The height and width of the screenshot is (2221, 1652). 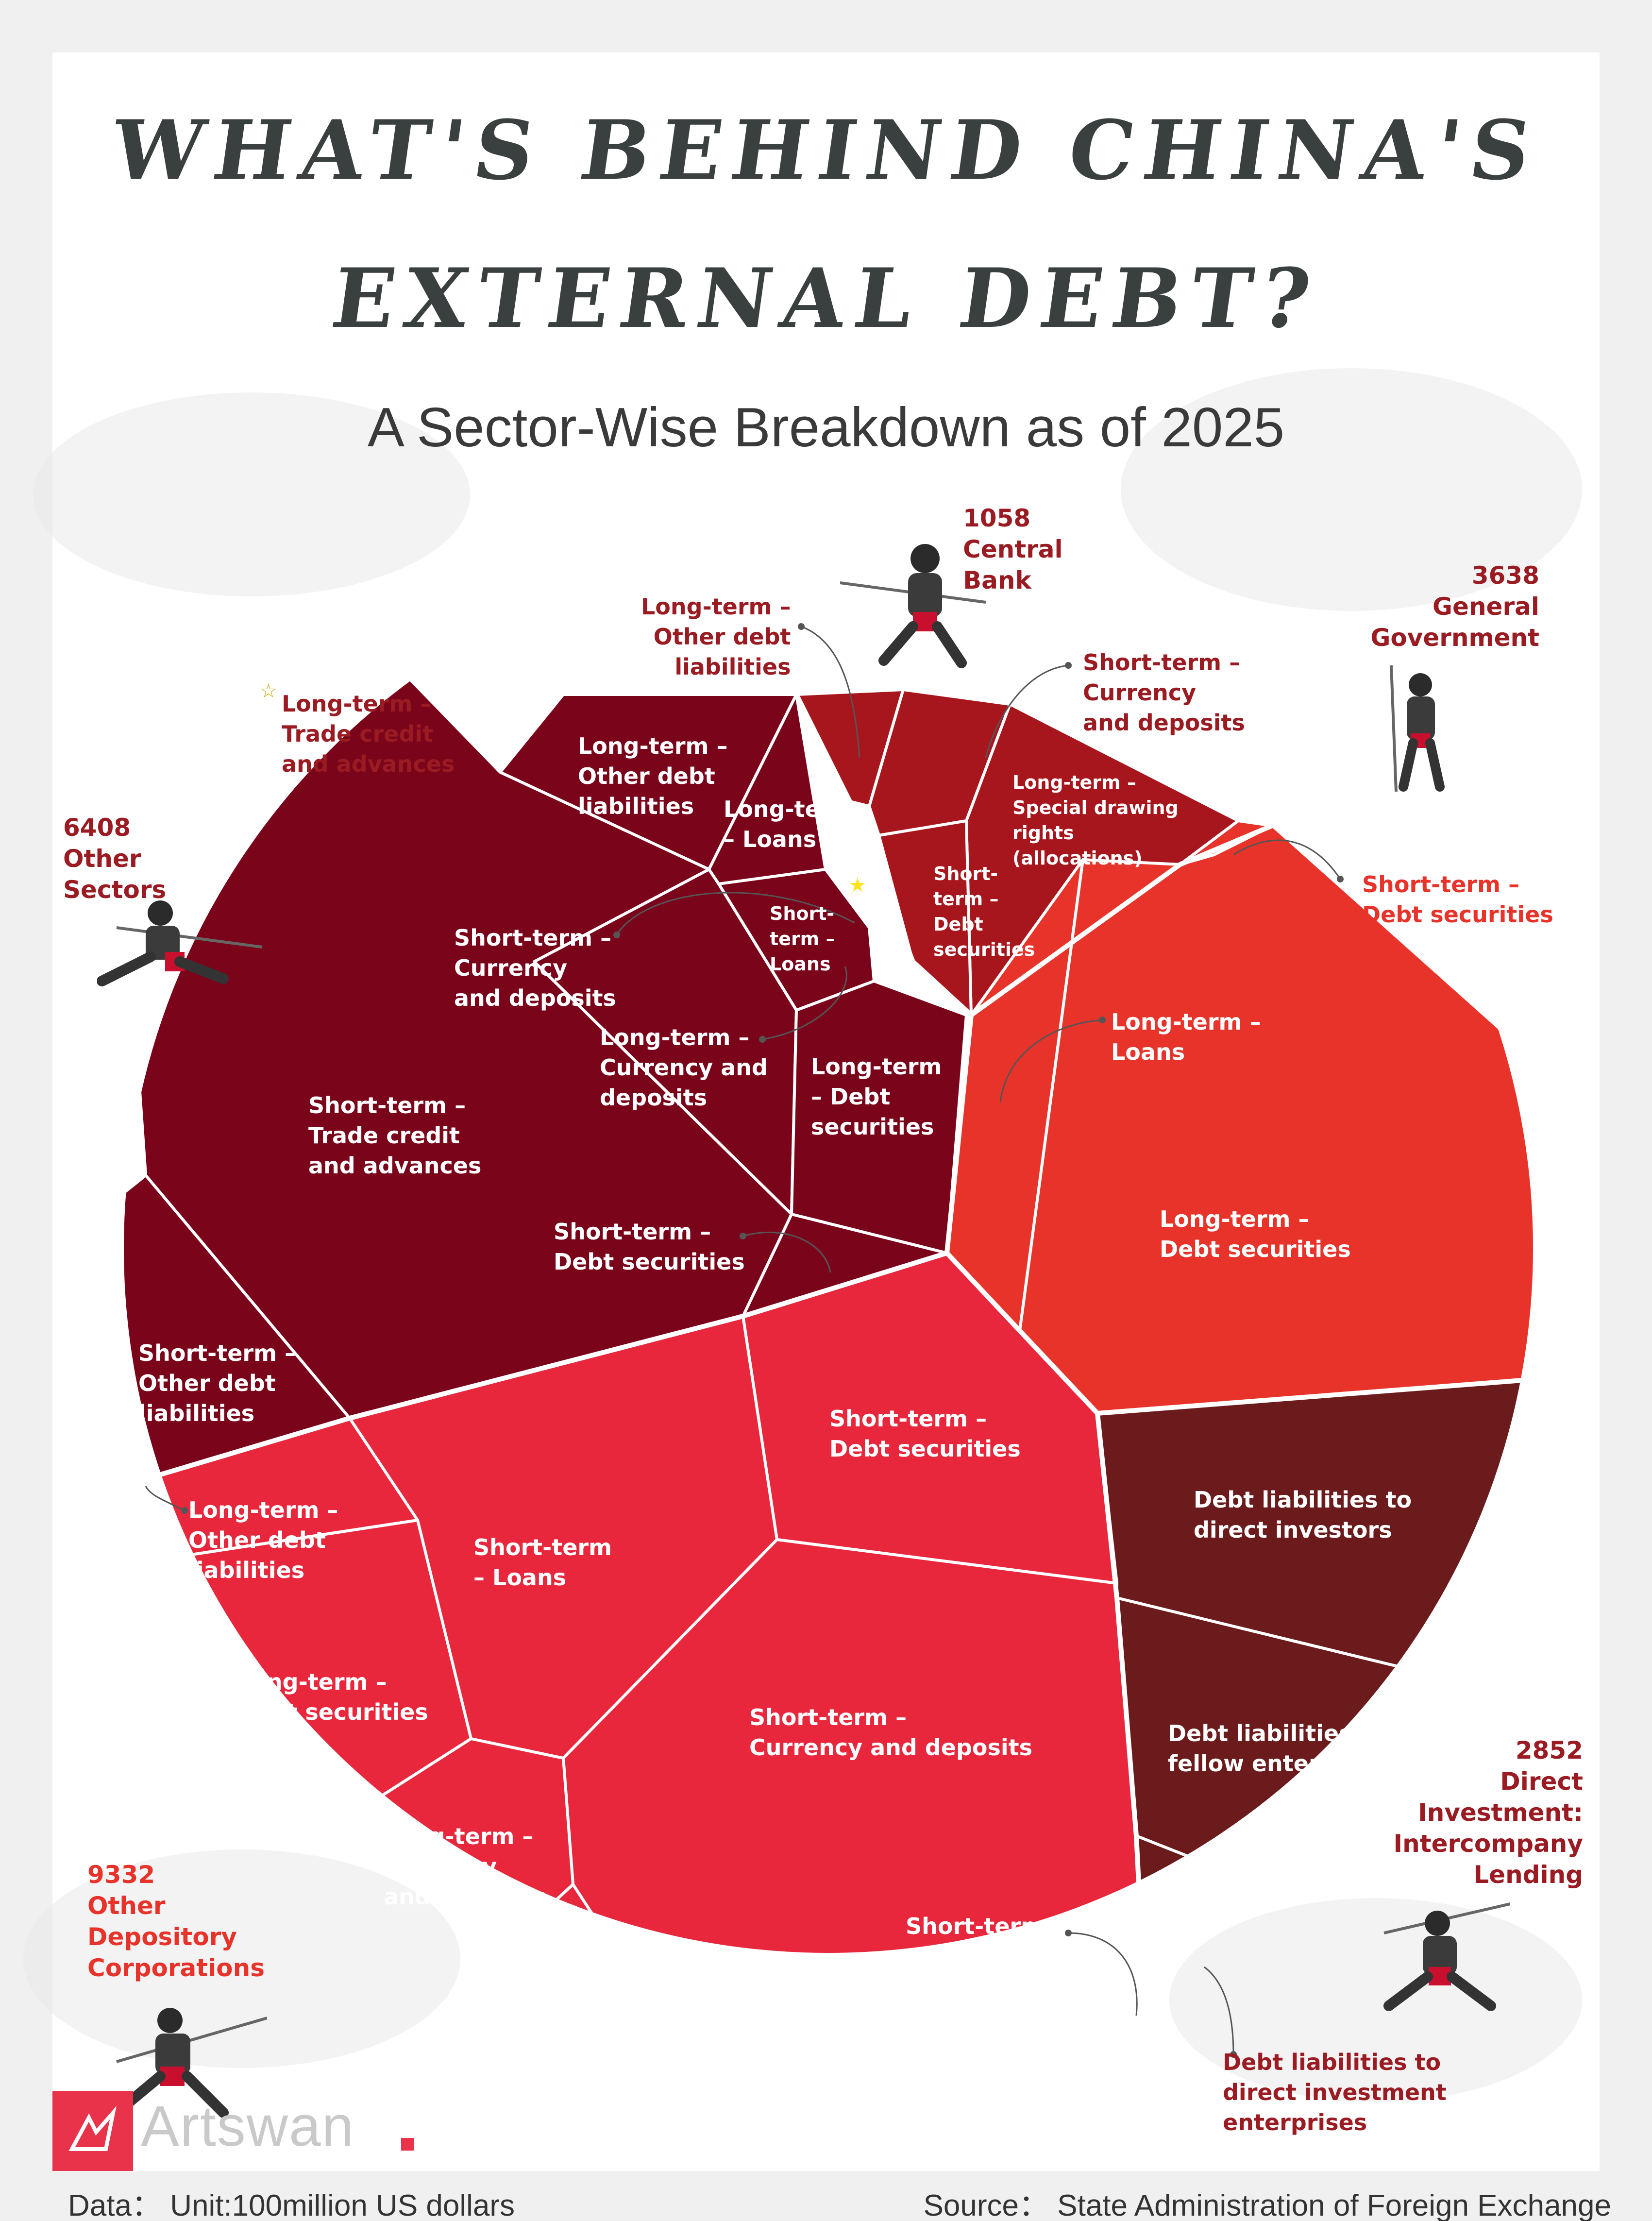 What do you see at coordinates (1255, 1234) in the screenshot?
I see `label-gov-lt-debt-sec: Long-term – Debt securities` at bounding box center [1255, 1234].